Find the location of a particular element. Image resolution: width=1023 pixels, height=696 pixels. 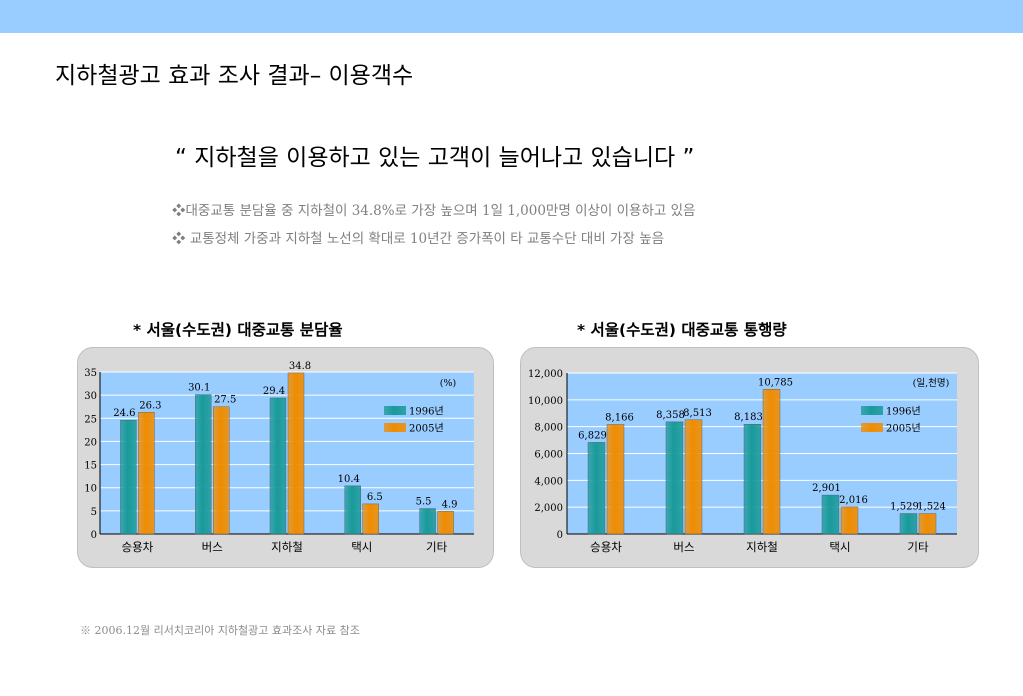

top-banner-bar is located at coordinates (511, 16).